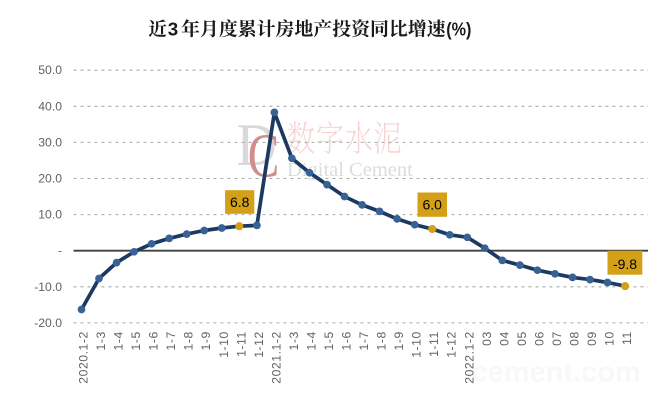 The height and width of the screenshot is (418, 655). Describe the element at coordinates (575, 338) in the screenshot. I see `svg-text: 08` at that location.